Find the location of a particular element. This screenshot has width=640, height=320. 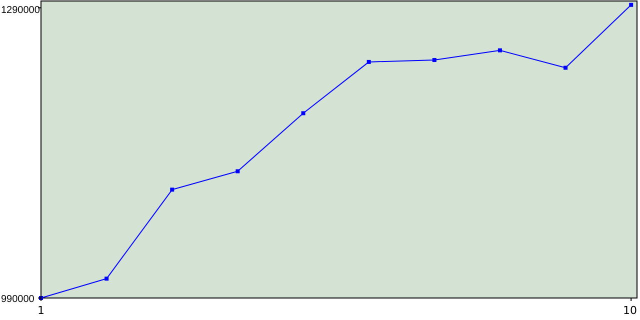

y-tick-label: 990000 is located at coordinates (18, 299).